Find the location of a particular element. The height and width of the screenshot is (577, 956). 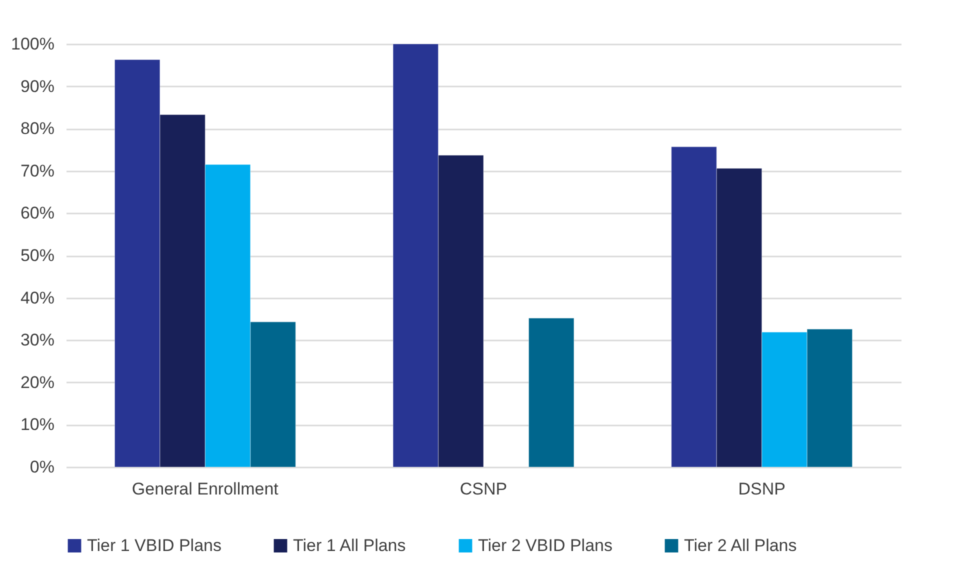

x-tick-label: DSNP is located at coordinates (762, 489).